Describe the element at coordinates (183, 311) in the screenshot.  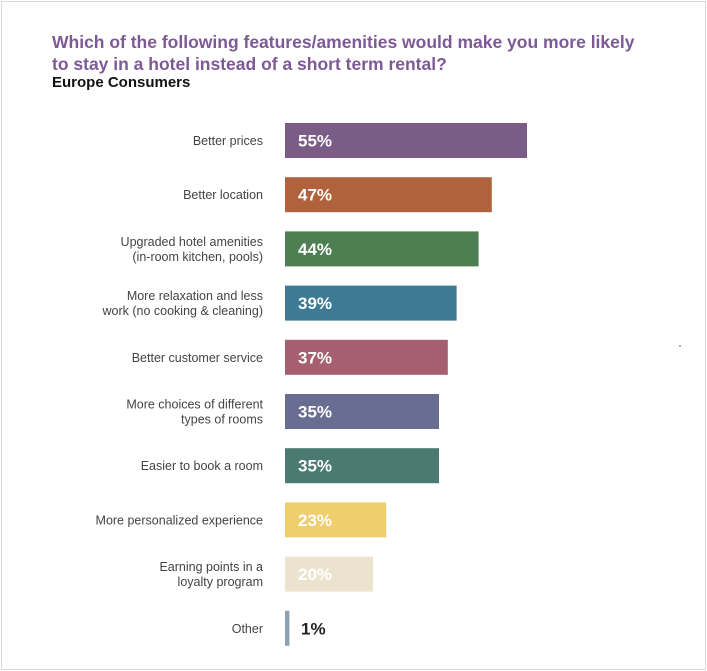
I see `category-label-4-line-2: work (no cooking & cleaning)` at that location.